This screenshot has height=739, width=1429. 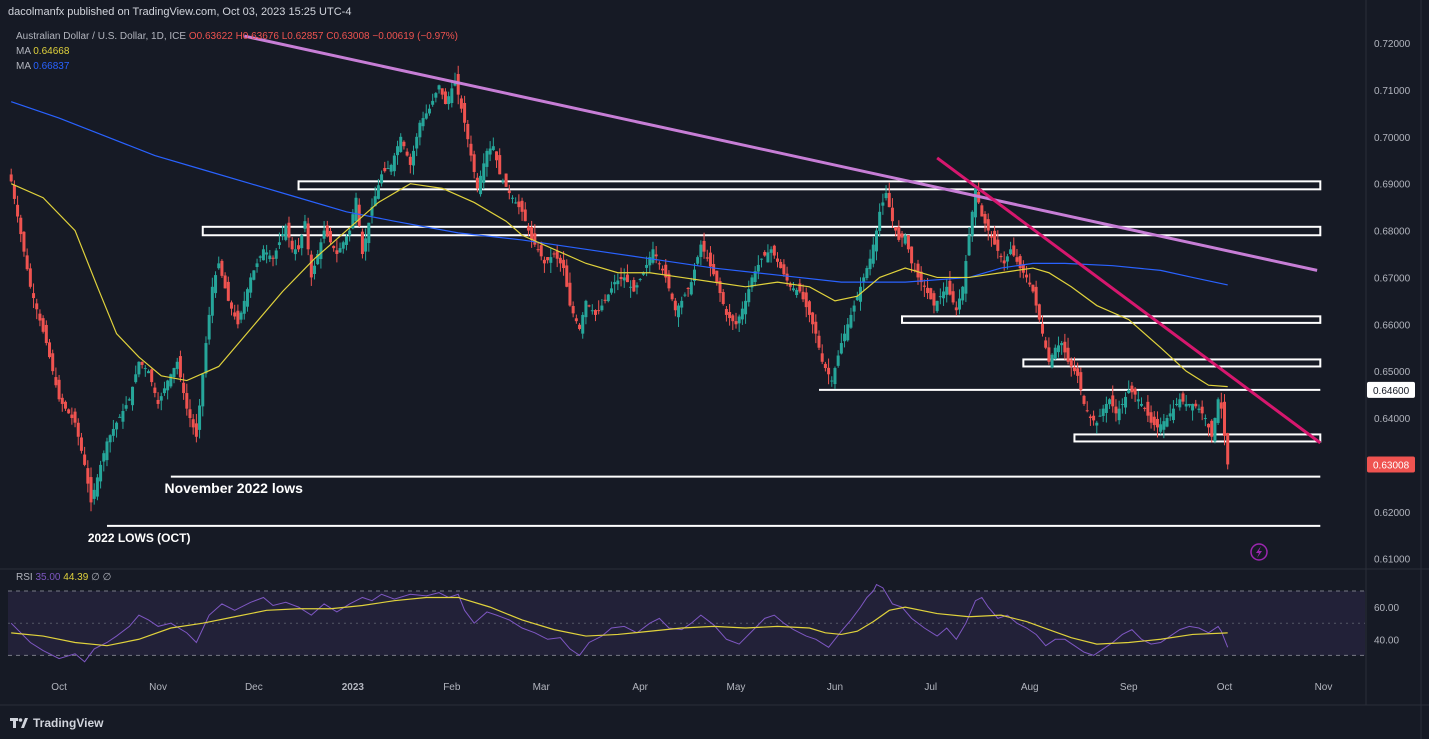 I want to click on ma-label: MA, so click(x=23, y=51).